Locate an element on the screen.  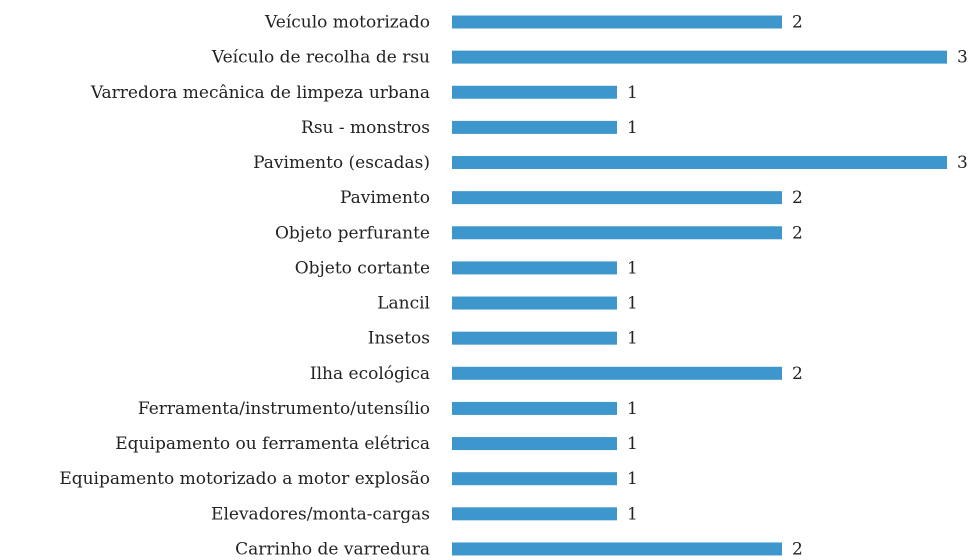
category-label: Pavimento is located at coordinates (385, 198).